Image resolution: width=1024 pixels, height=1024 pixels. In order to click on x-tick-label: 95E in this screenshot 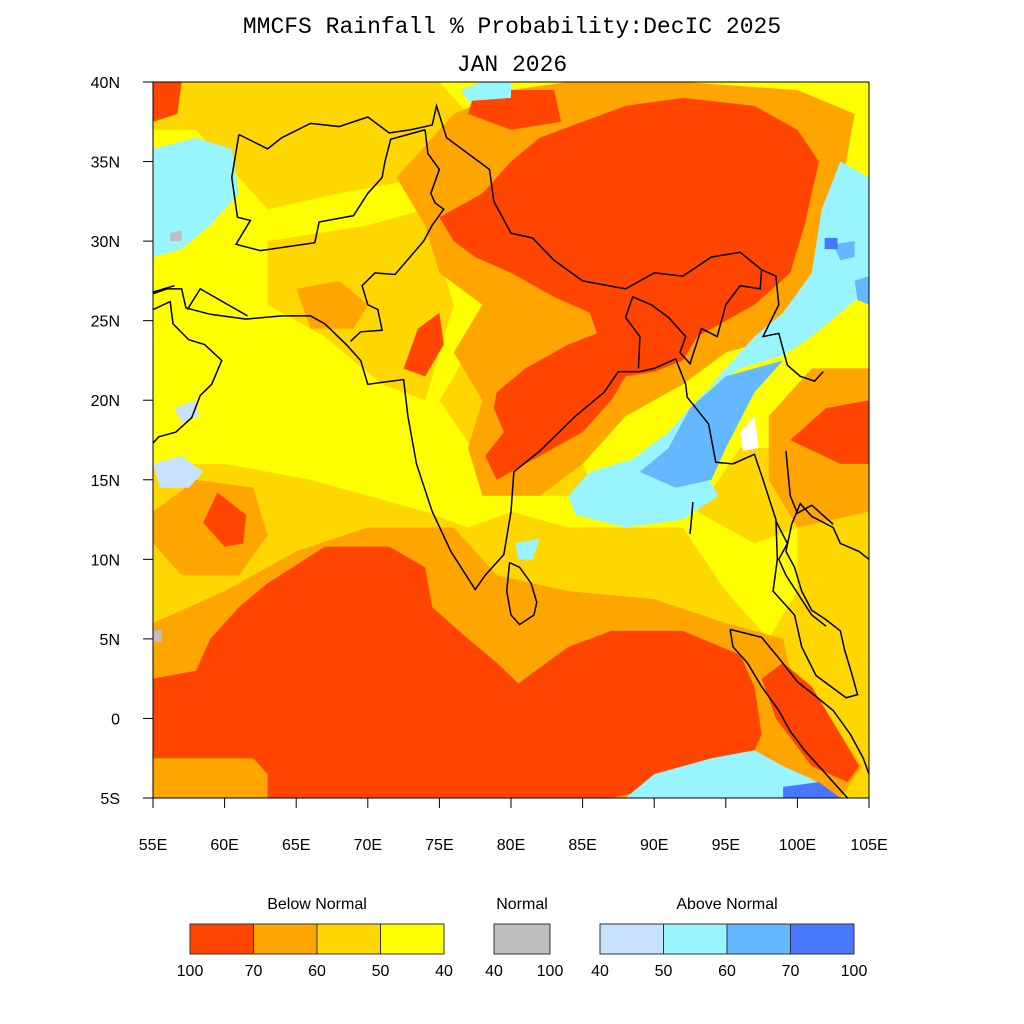, I will do `click(726, 845)`.